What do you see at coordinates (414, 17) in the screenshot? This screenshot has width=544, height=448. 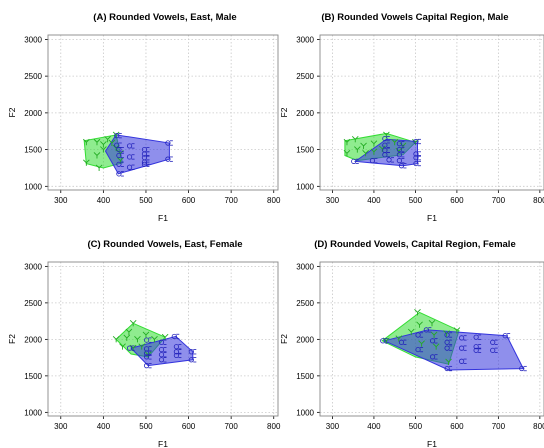 I see `chart-title: (B) Rounded Vowels Capital Region, Male` at bounding box center [414, 17].